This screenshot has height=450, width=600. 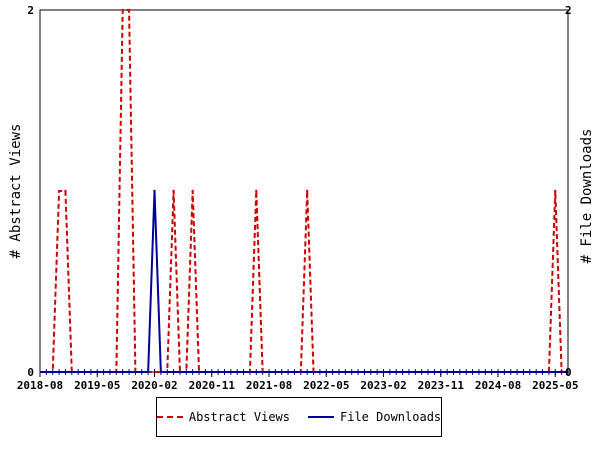 What do you see at coordinates (212, 385) in the screenshot?
I see `x-tick-label: 2020-11` at bounding box center [212, 385].